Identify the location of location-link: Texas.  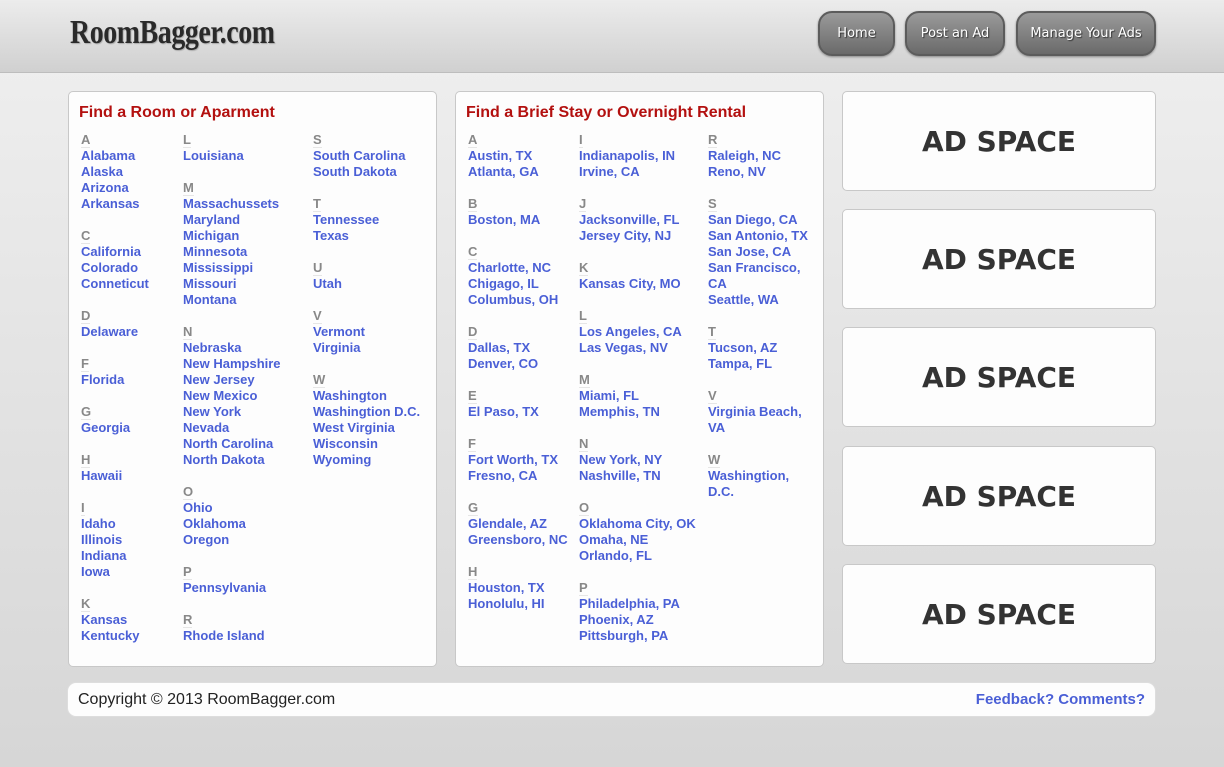
(331, 235).